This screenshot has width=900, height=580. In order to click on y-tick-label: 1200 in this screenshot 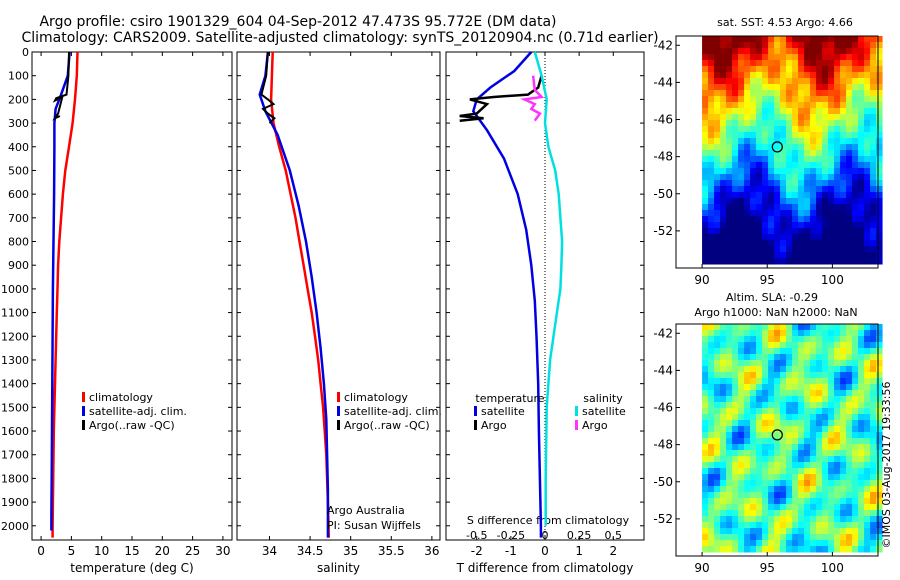, I will do `click(15, 336)`.